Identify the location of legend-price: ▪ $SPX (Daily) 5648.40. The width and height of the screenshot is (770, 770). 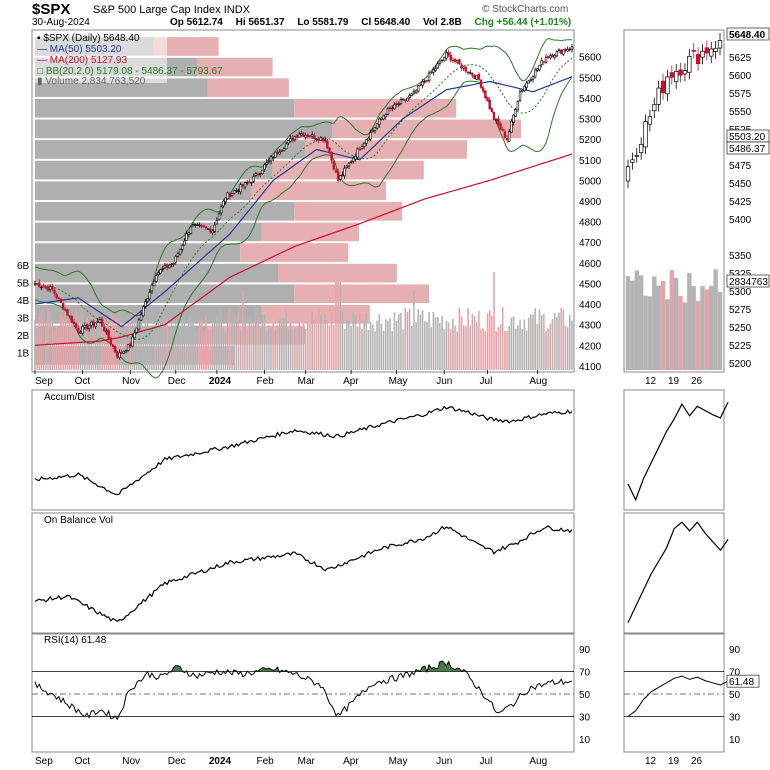
(88, 38).